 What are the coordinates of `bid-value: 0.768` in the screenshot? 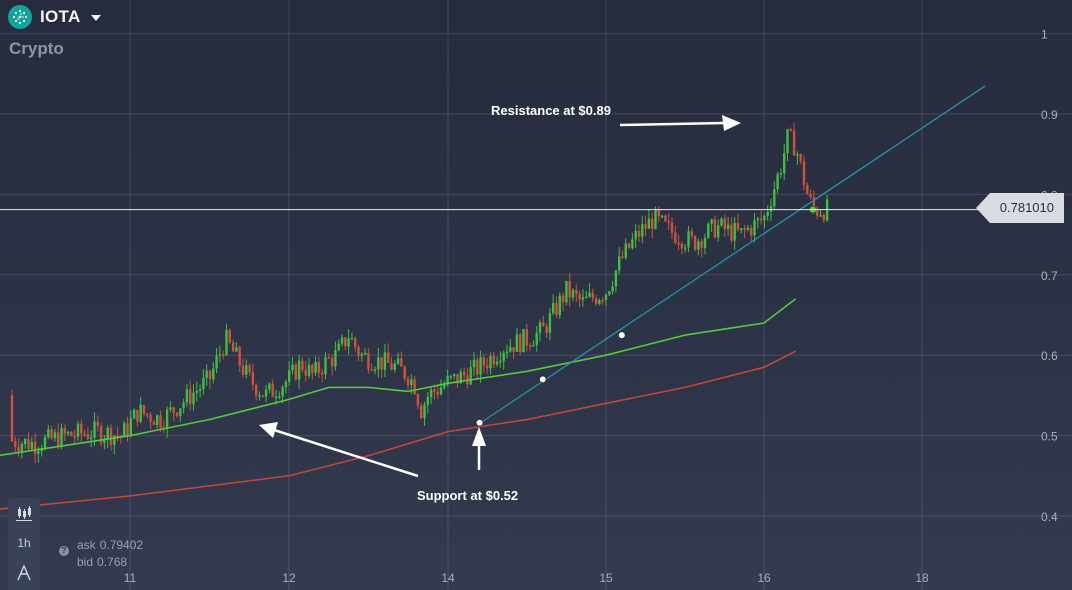 It's located at (112, 562).